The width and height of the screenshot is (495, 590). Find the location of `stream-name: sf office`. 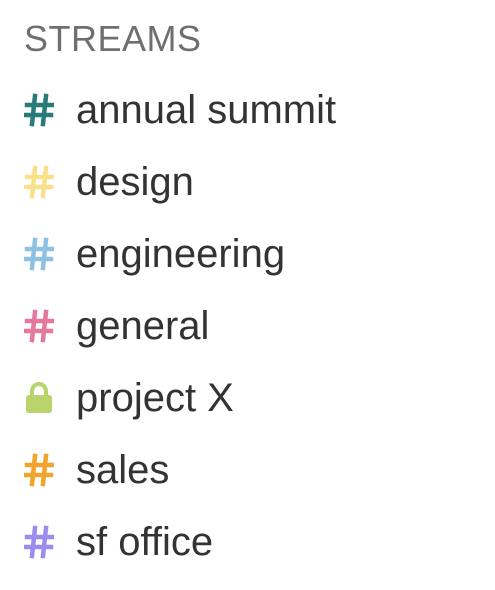

stream-name: sf office is located at coordinates (145, 542).